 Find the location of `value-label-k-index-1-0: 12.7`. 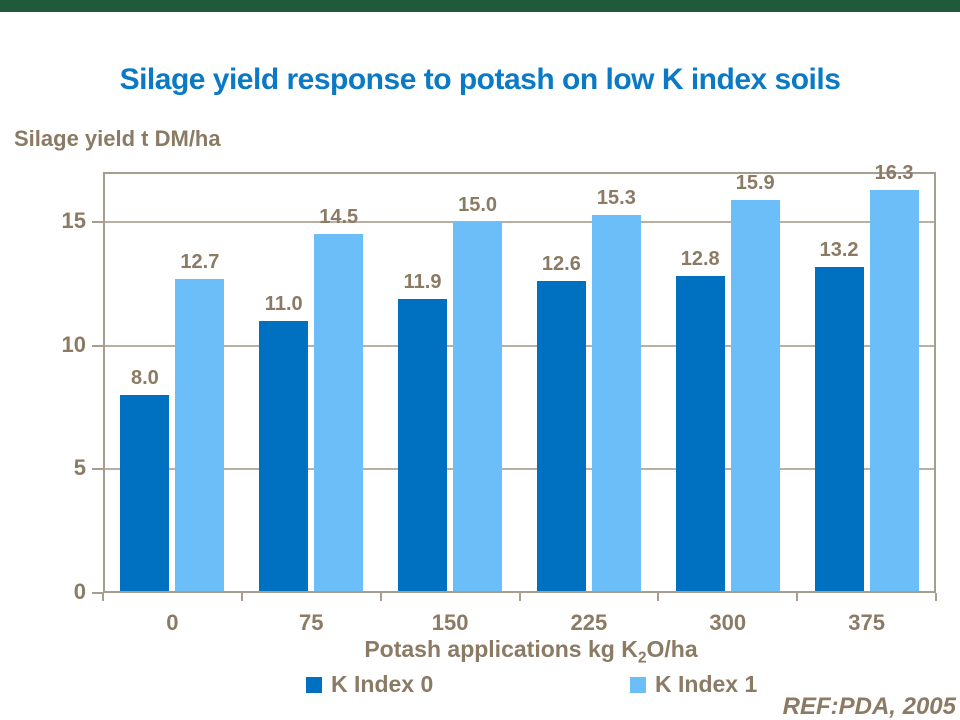

value-label-k-index-1-0: 12.7 is located at coordinates (200, 261).